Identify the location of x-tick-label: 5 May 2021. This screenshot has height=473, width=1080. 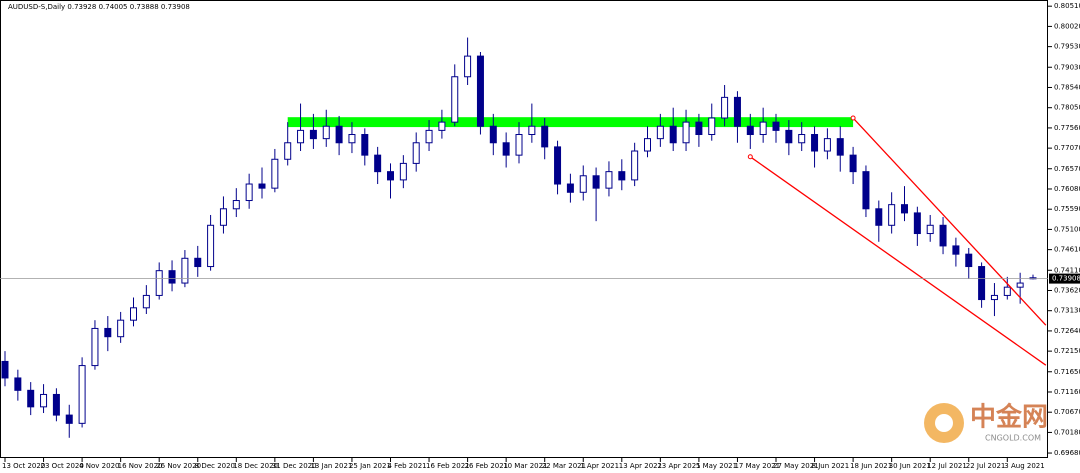
(716, 466).